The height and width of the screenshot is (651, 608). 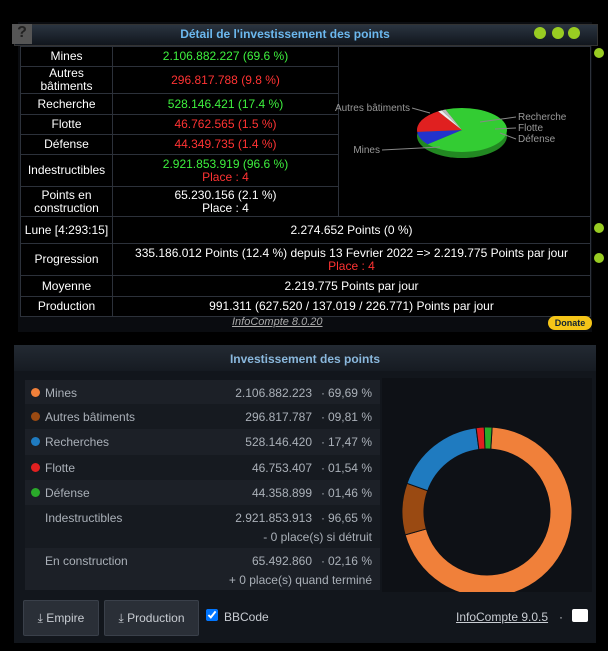 I want to click on empire-button: ⤓ Empire, so click(x=61, y=618).